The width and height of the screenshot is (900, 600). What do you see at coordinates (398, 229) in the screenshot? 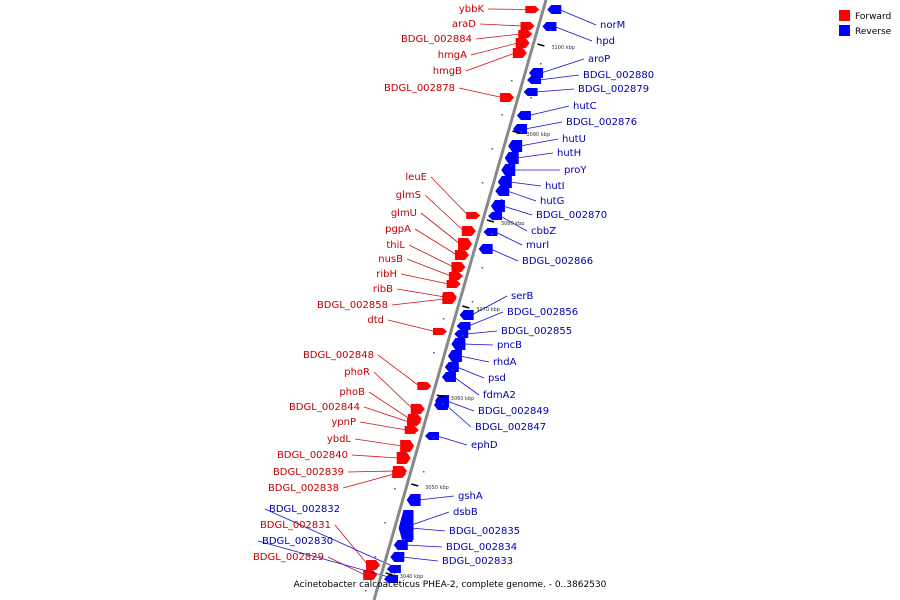
I see `gene-label-pgpa: pgpA` at bounding box center [398, 229].